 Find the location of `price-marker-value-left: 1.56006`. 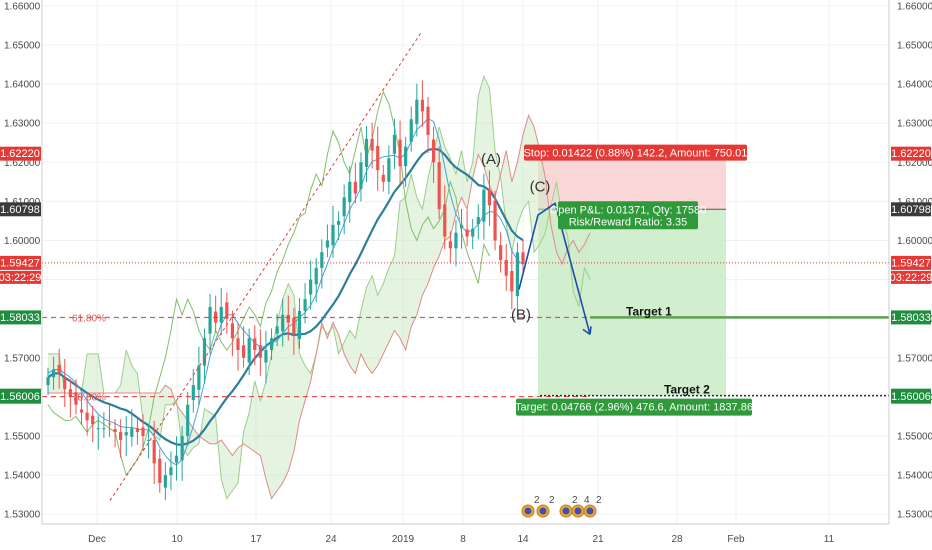

price-marker-value-left: 1.56006 is located at coordinates (20, 397).